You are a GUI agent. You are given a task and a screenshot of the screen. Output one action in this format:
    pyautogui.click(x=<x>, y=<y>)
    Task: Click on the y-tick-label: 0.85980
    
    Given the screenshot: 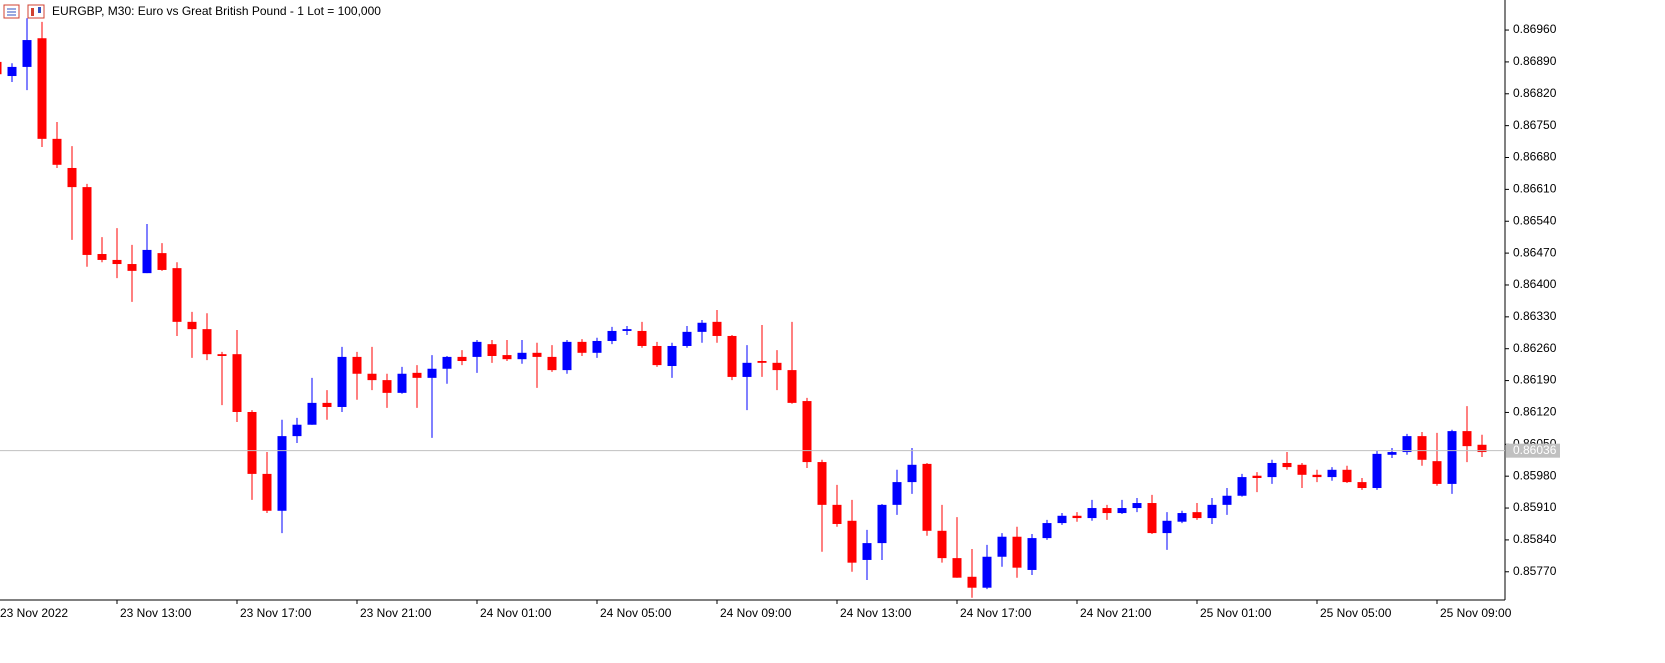 What is the action you would take?
    pyautogui.click(x=1535, y=475)
    